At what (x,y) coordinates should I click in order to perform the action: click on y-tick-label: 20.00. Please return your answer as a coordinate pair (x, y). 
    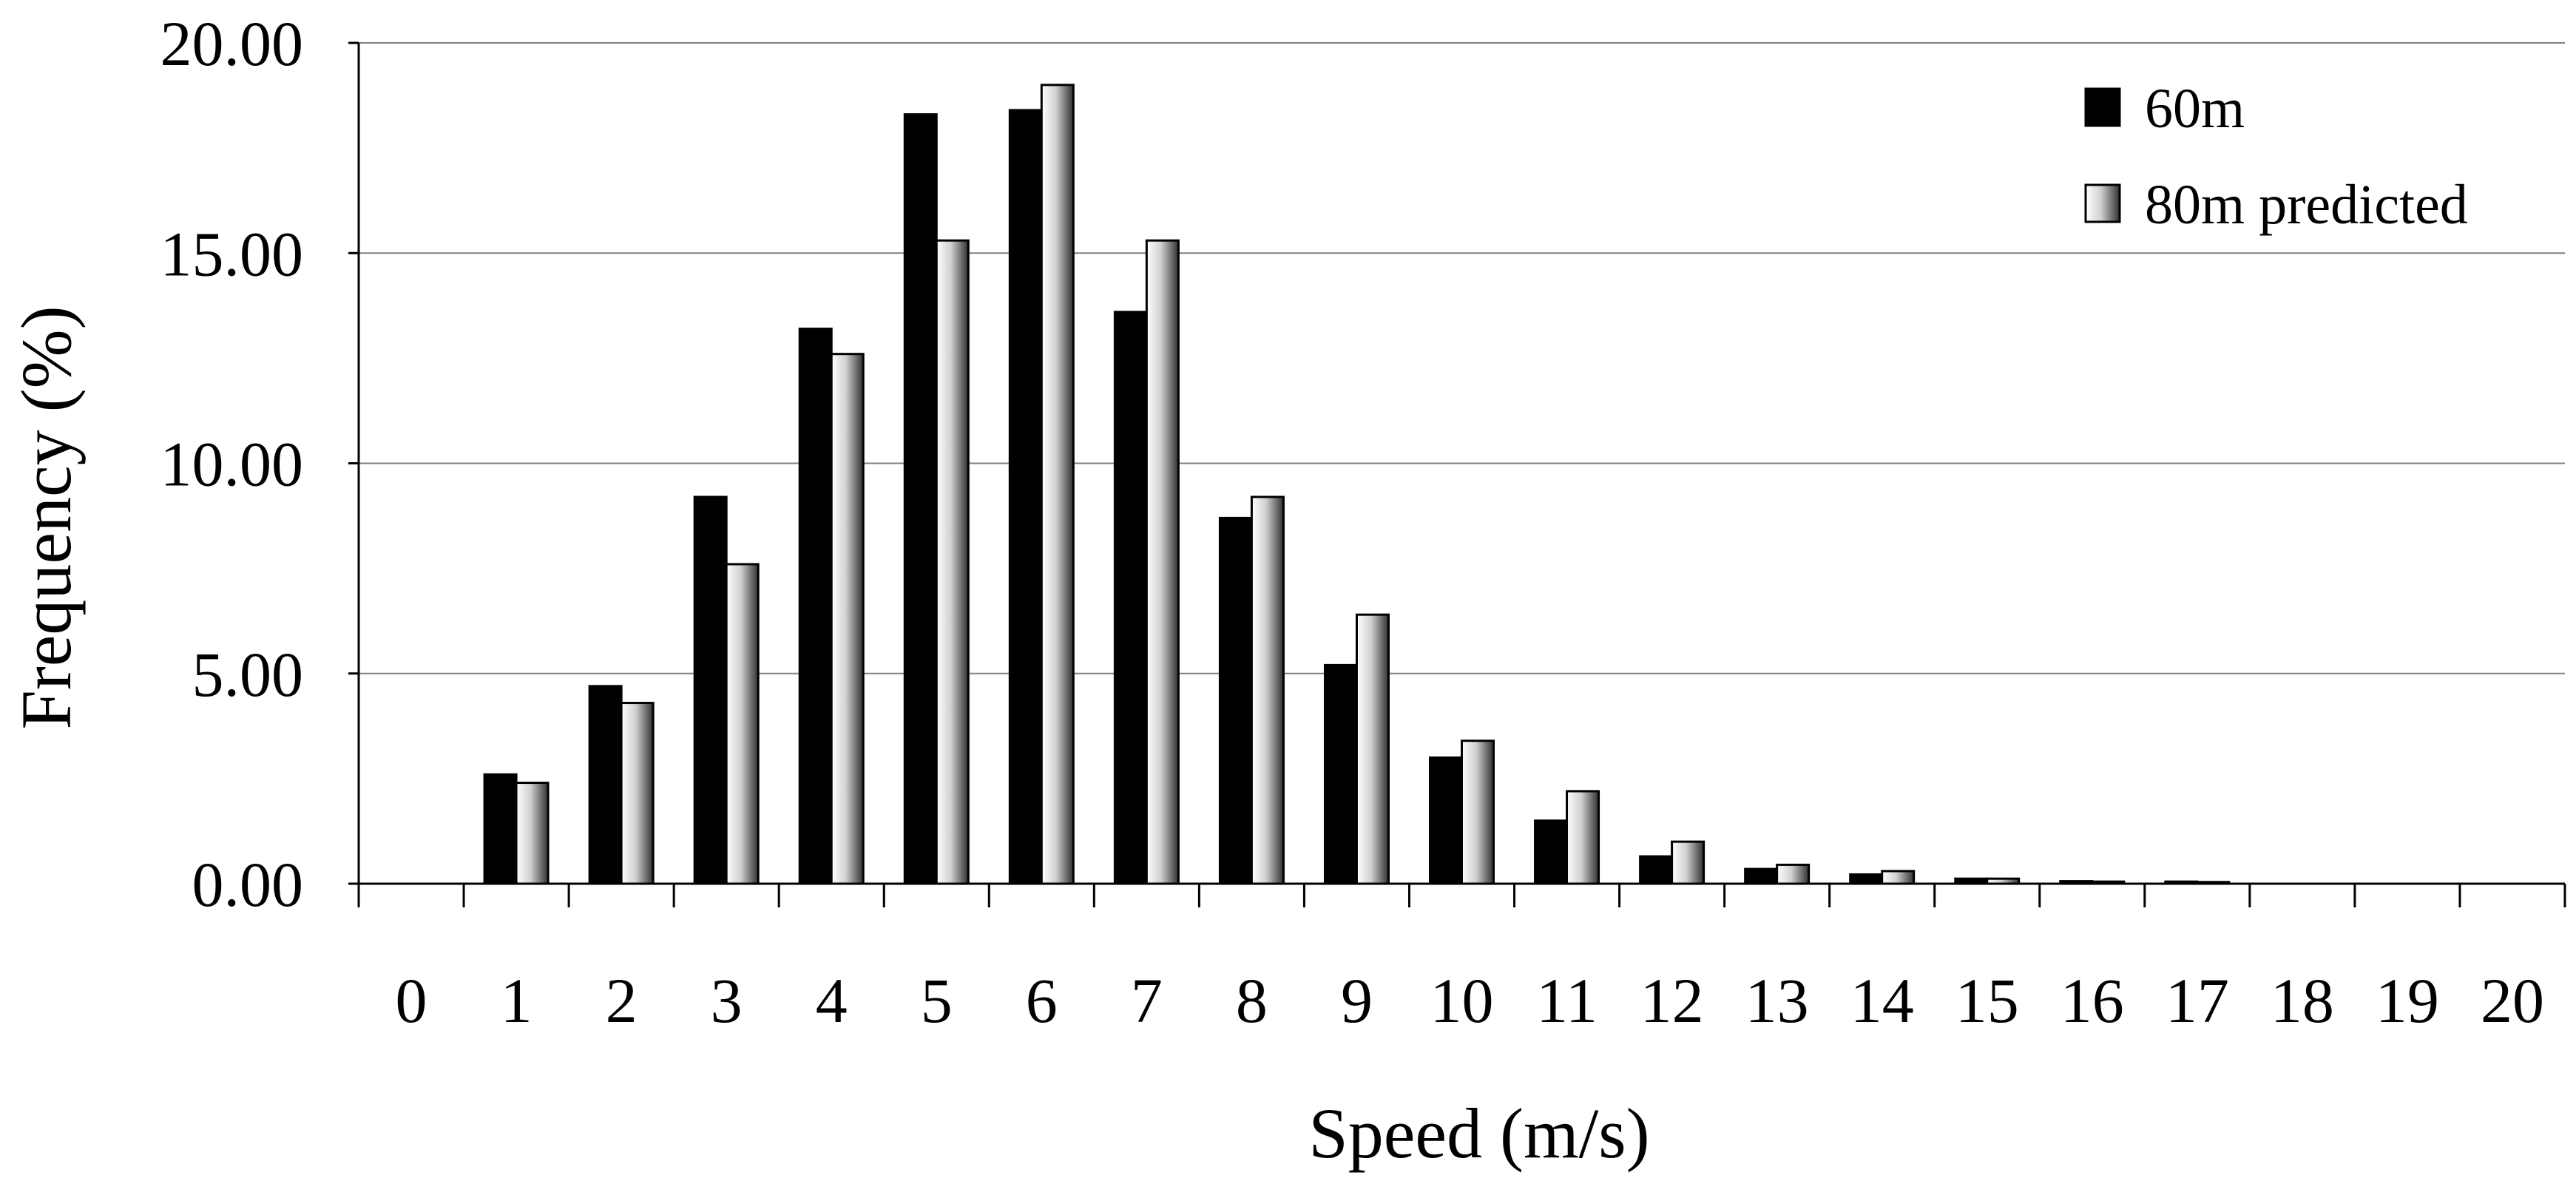
    Looking at the image, I should click on (232, 43).